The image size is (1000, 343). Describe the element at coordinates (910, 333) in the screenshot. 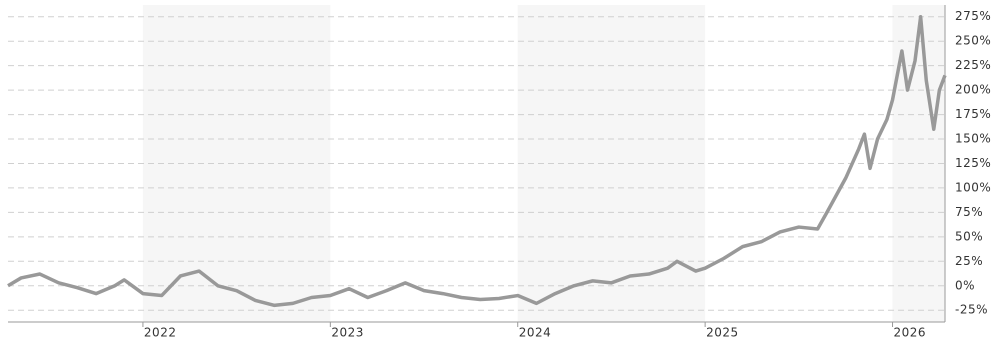

I see `x-tick-label: 2026` at that location.